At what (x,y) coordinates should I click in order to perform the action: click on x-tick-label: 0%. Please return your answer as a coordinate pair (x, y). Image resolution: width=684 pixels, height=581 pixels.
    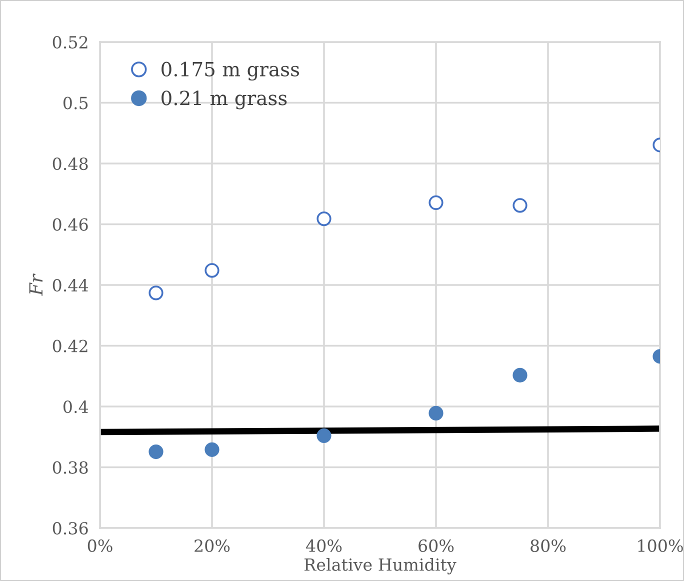
    Looking at the image, I should click on (100, 545).